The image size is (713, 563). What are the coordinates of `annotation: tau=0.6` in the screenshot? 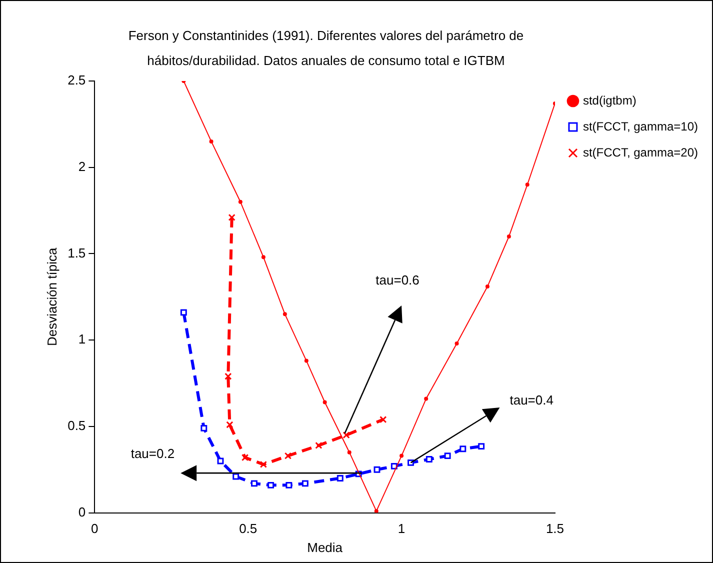 It's located at (398, 280).